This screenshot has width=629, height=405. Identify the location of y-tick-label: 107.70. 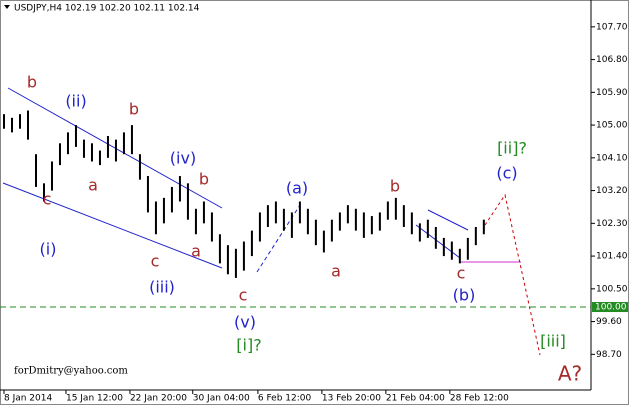
(612, 27).